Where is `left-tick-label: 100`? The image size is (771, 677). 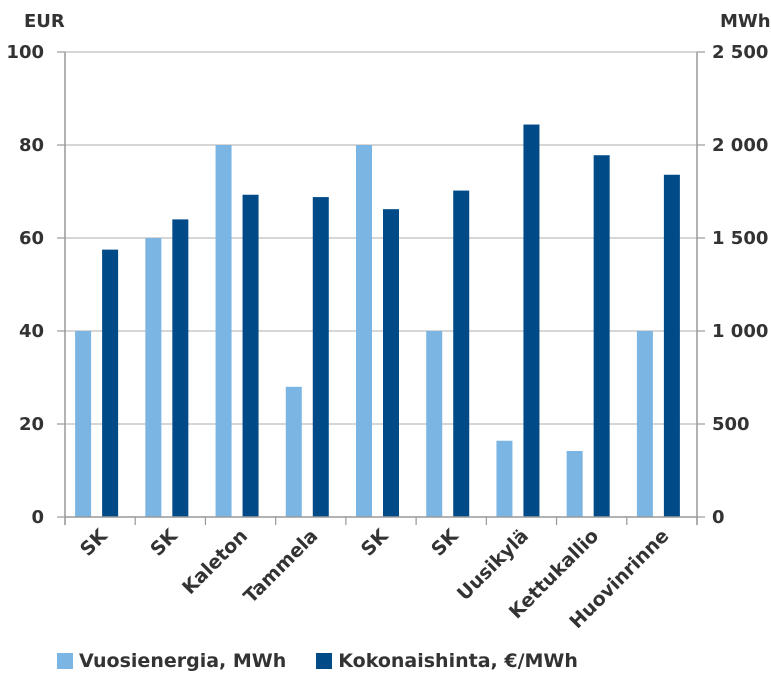
left-tick-label: 100 is located at coordinates (25, 52).